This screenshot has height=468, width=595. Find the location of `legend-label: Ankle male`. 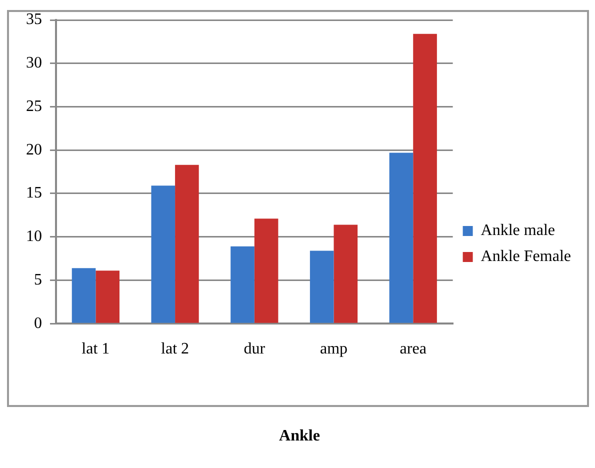

legend-label: Ankle male is located at coordinates (518, 231).